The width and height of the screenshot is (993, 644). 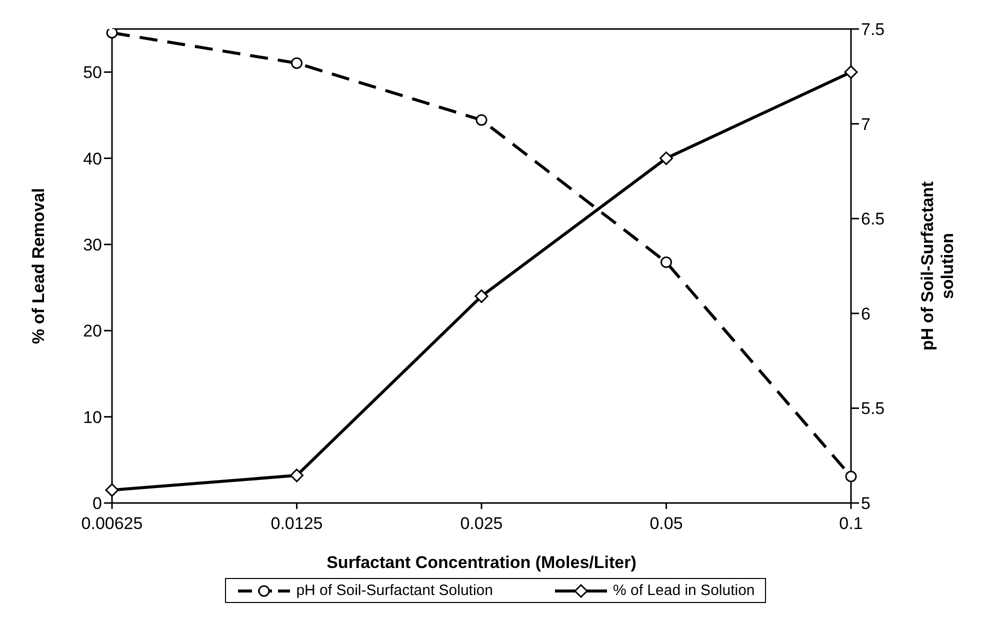 What do you see at coordinates (97, 504) in the screenshot?
I see `y-tick-label: 0` at bounding box center [97, 504].